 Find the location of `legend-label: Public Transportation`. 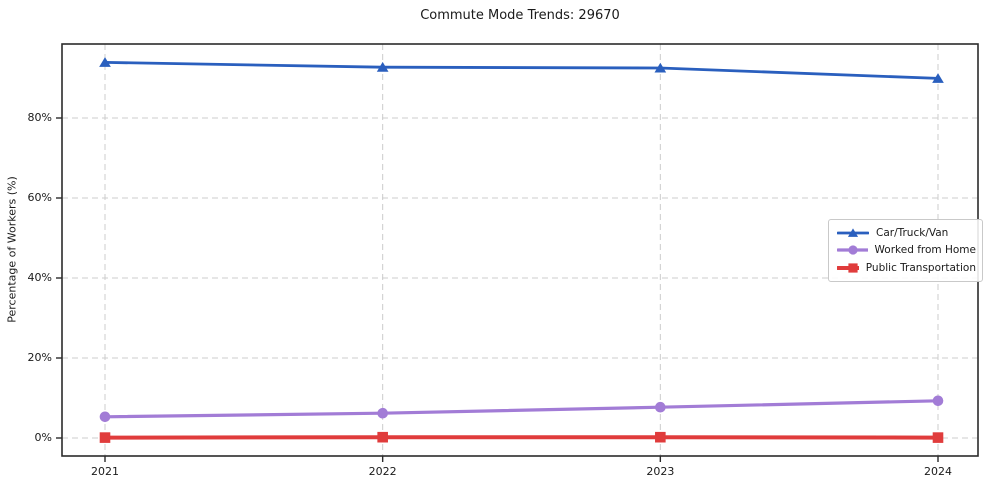

legend-label: Public Transportation is located at coordinates (920, 268).